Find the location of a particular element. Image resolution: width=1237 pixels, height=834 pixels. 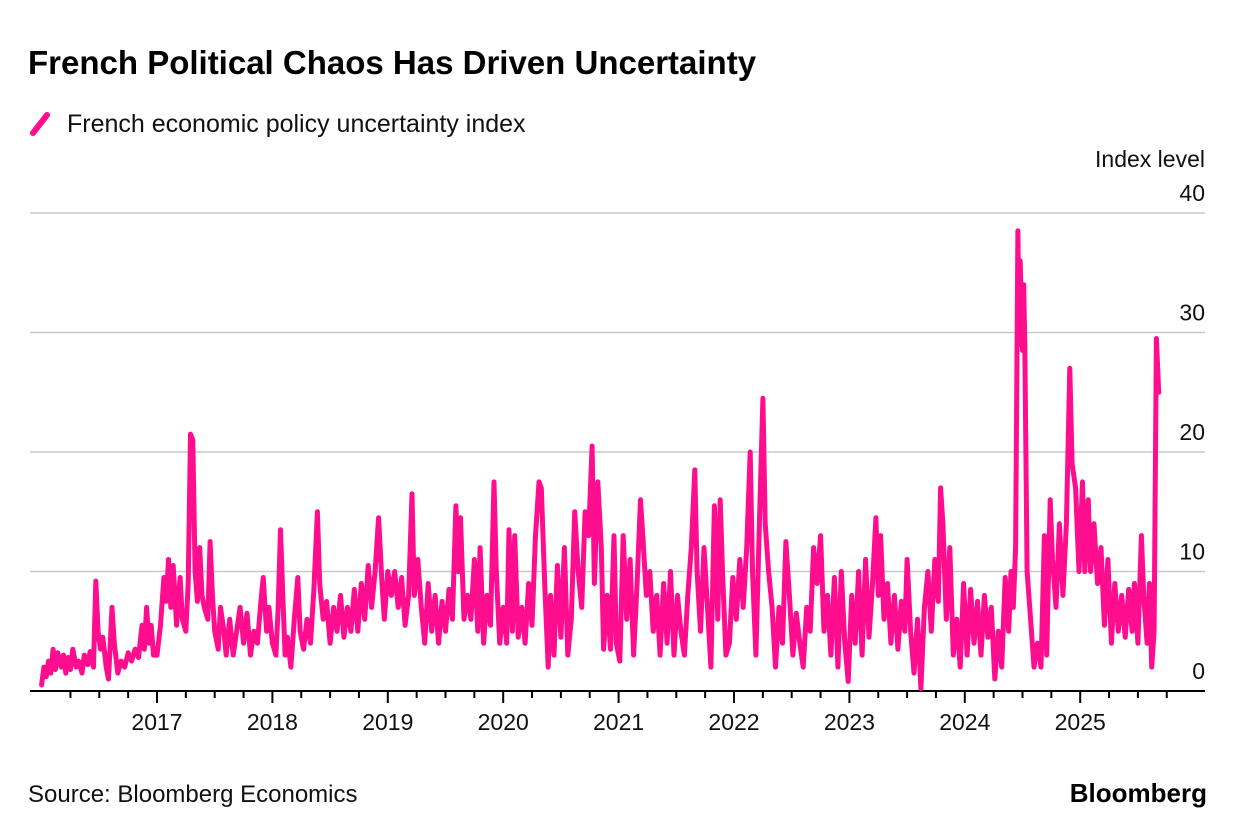

y-tick-label: 0 is located at coordinates (1198, 671).